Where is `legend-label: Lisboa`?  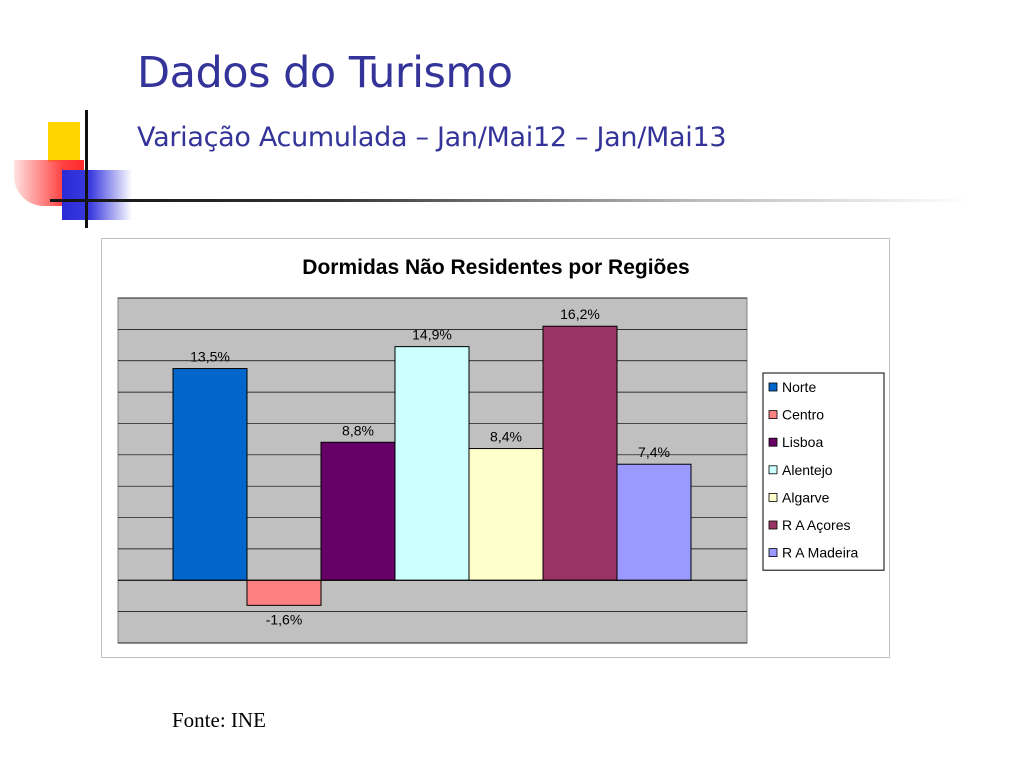 legend-label: Lisboa is located at coordinates (802, 442).